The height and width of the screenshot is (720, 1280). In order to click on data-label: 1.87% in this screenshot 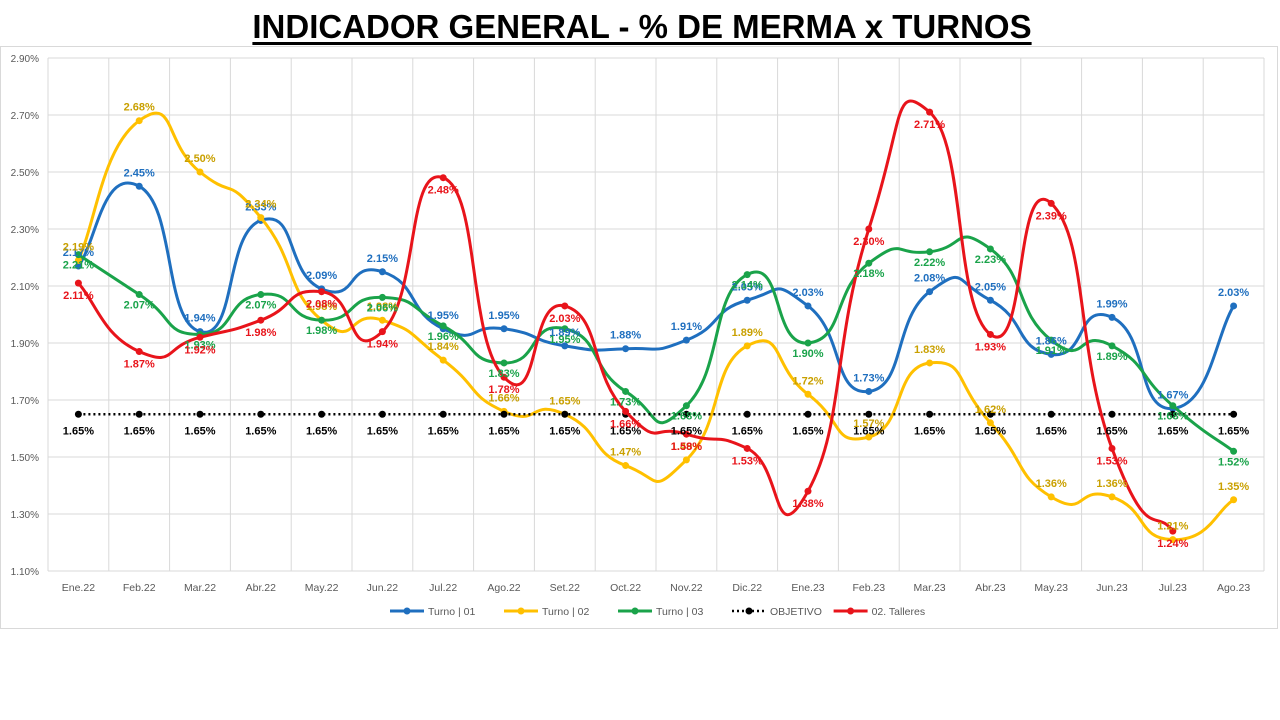, I will do `click(139, 365)`.